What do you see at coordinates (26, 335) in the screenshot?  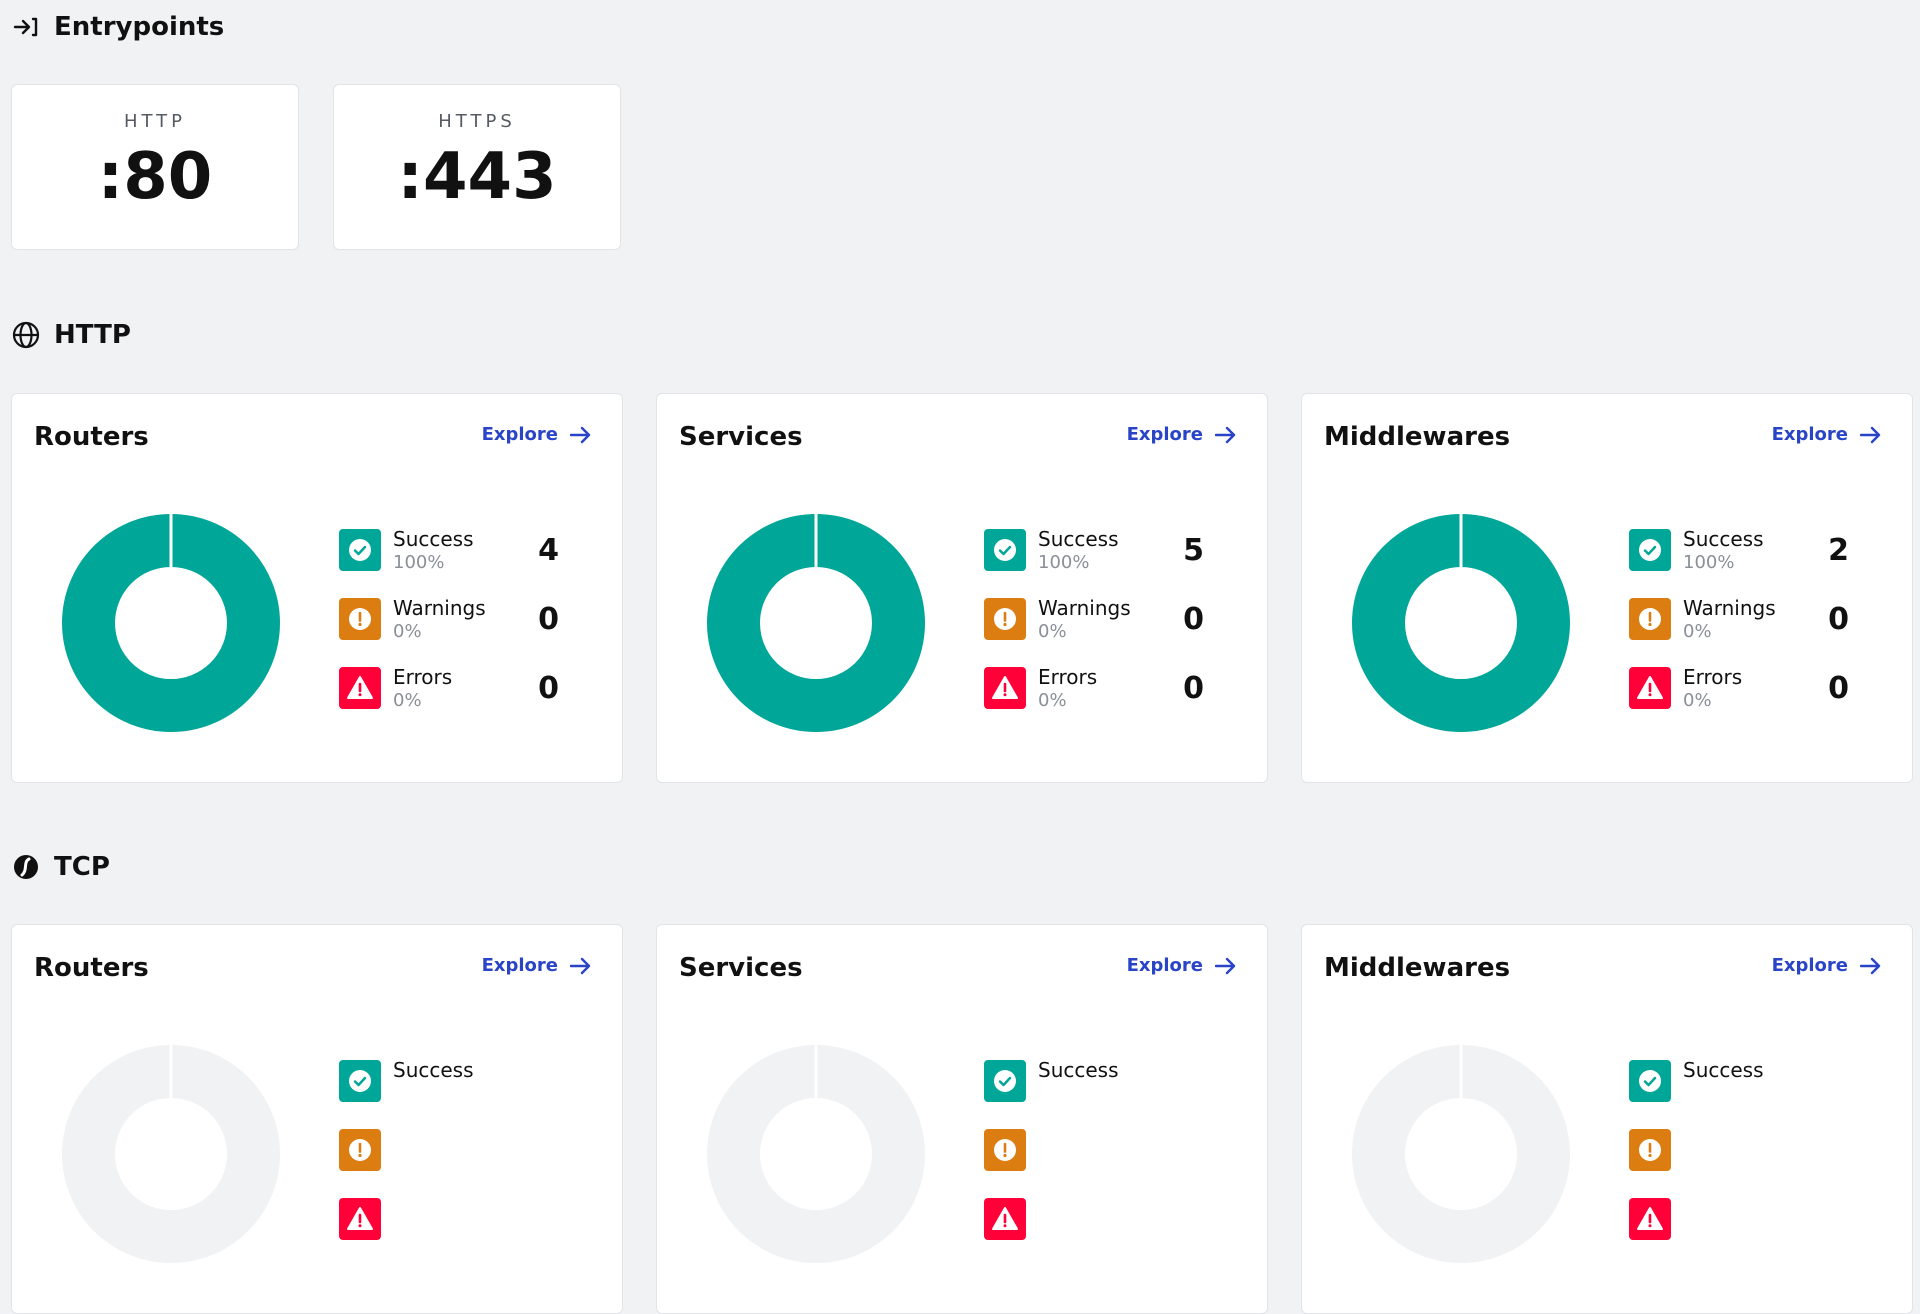 I see `globe-icon` at bounding box center [26, 335].